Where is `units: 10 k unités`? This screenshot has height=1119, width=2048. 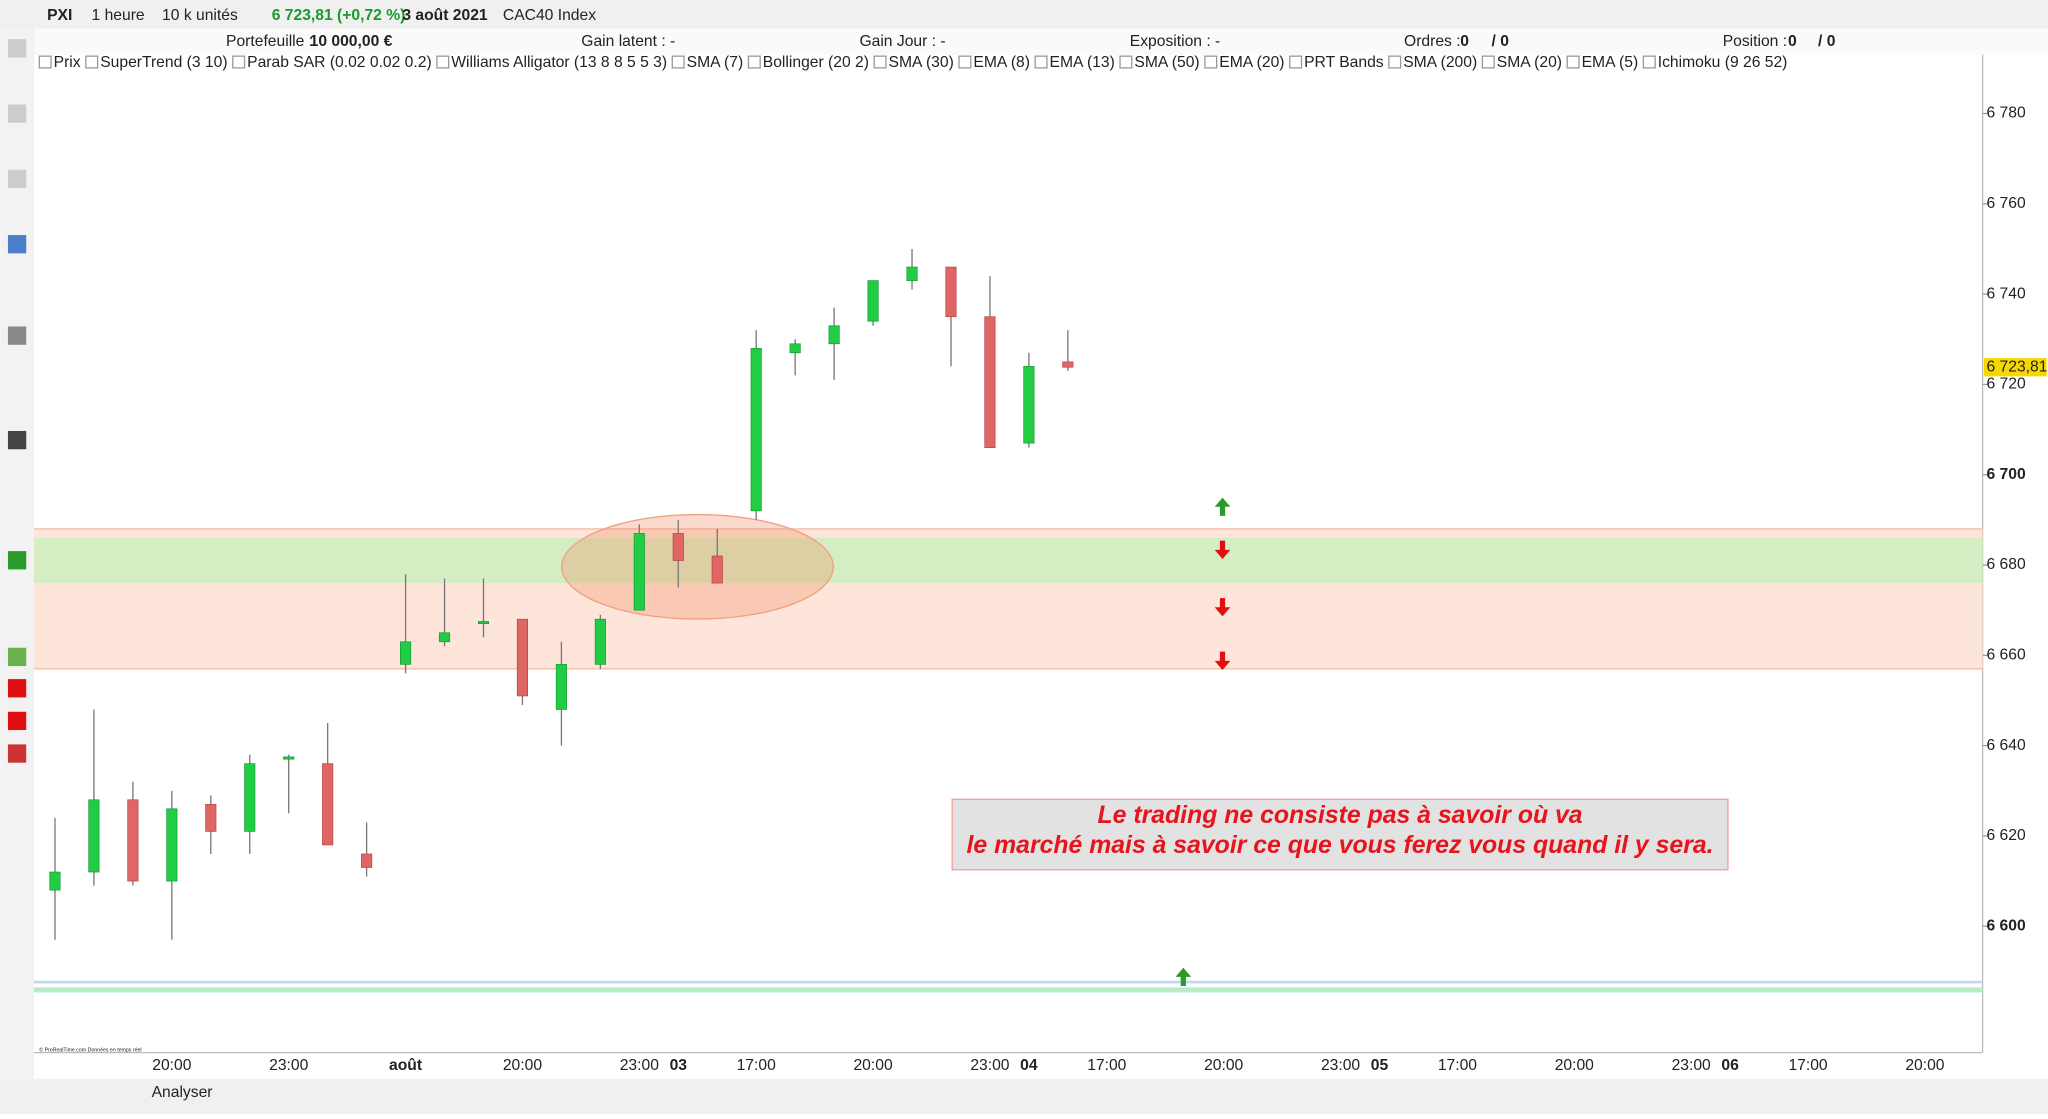
units: 10 k unités is located at coordinates (200, 15).